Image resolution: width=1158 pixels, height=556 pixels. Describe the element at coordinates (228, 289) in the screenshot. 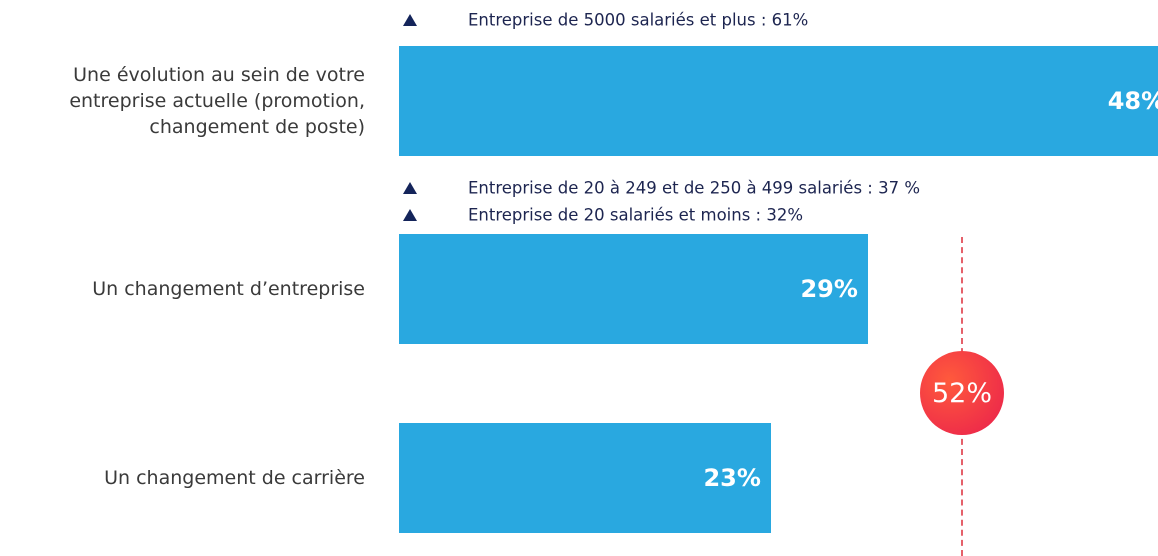

I see `category-label: Un changement d’entreprise` at that location.